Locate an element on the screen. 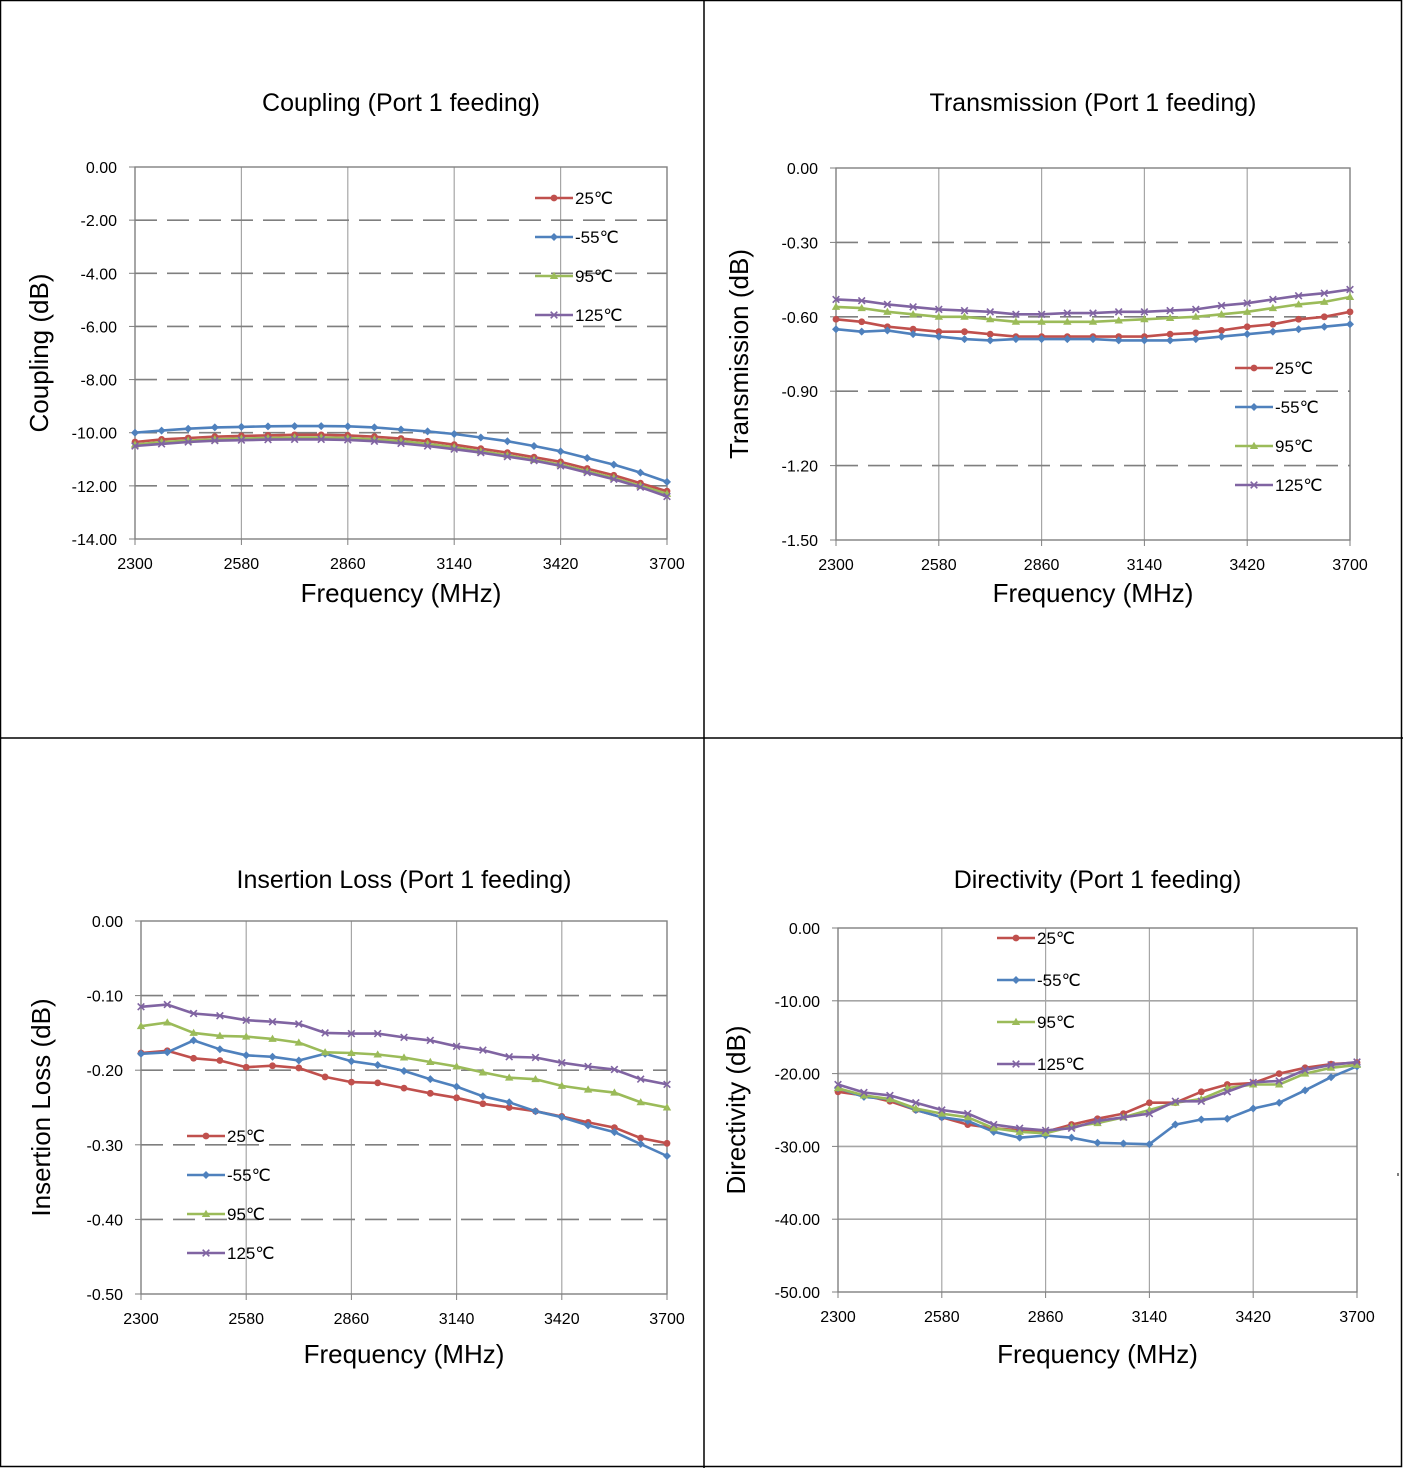 This screenshot has width=1403, height=1468. legend-entry-1: 25℃ is located at coordinates (574, 198).